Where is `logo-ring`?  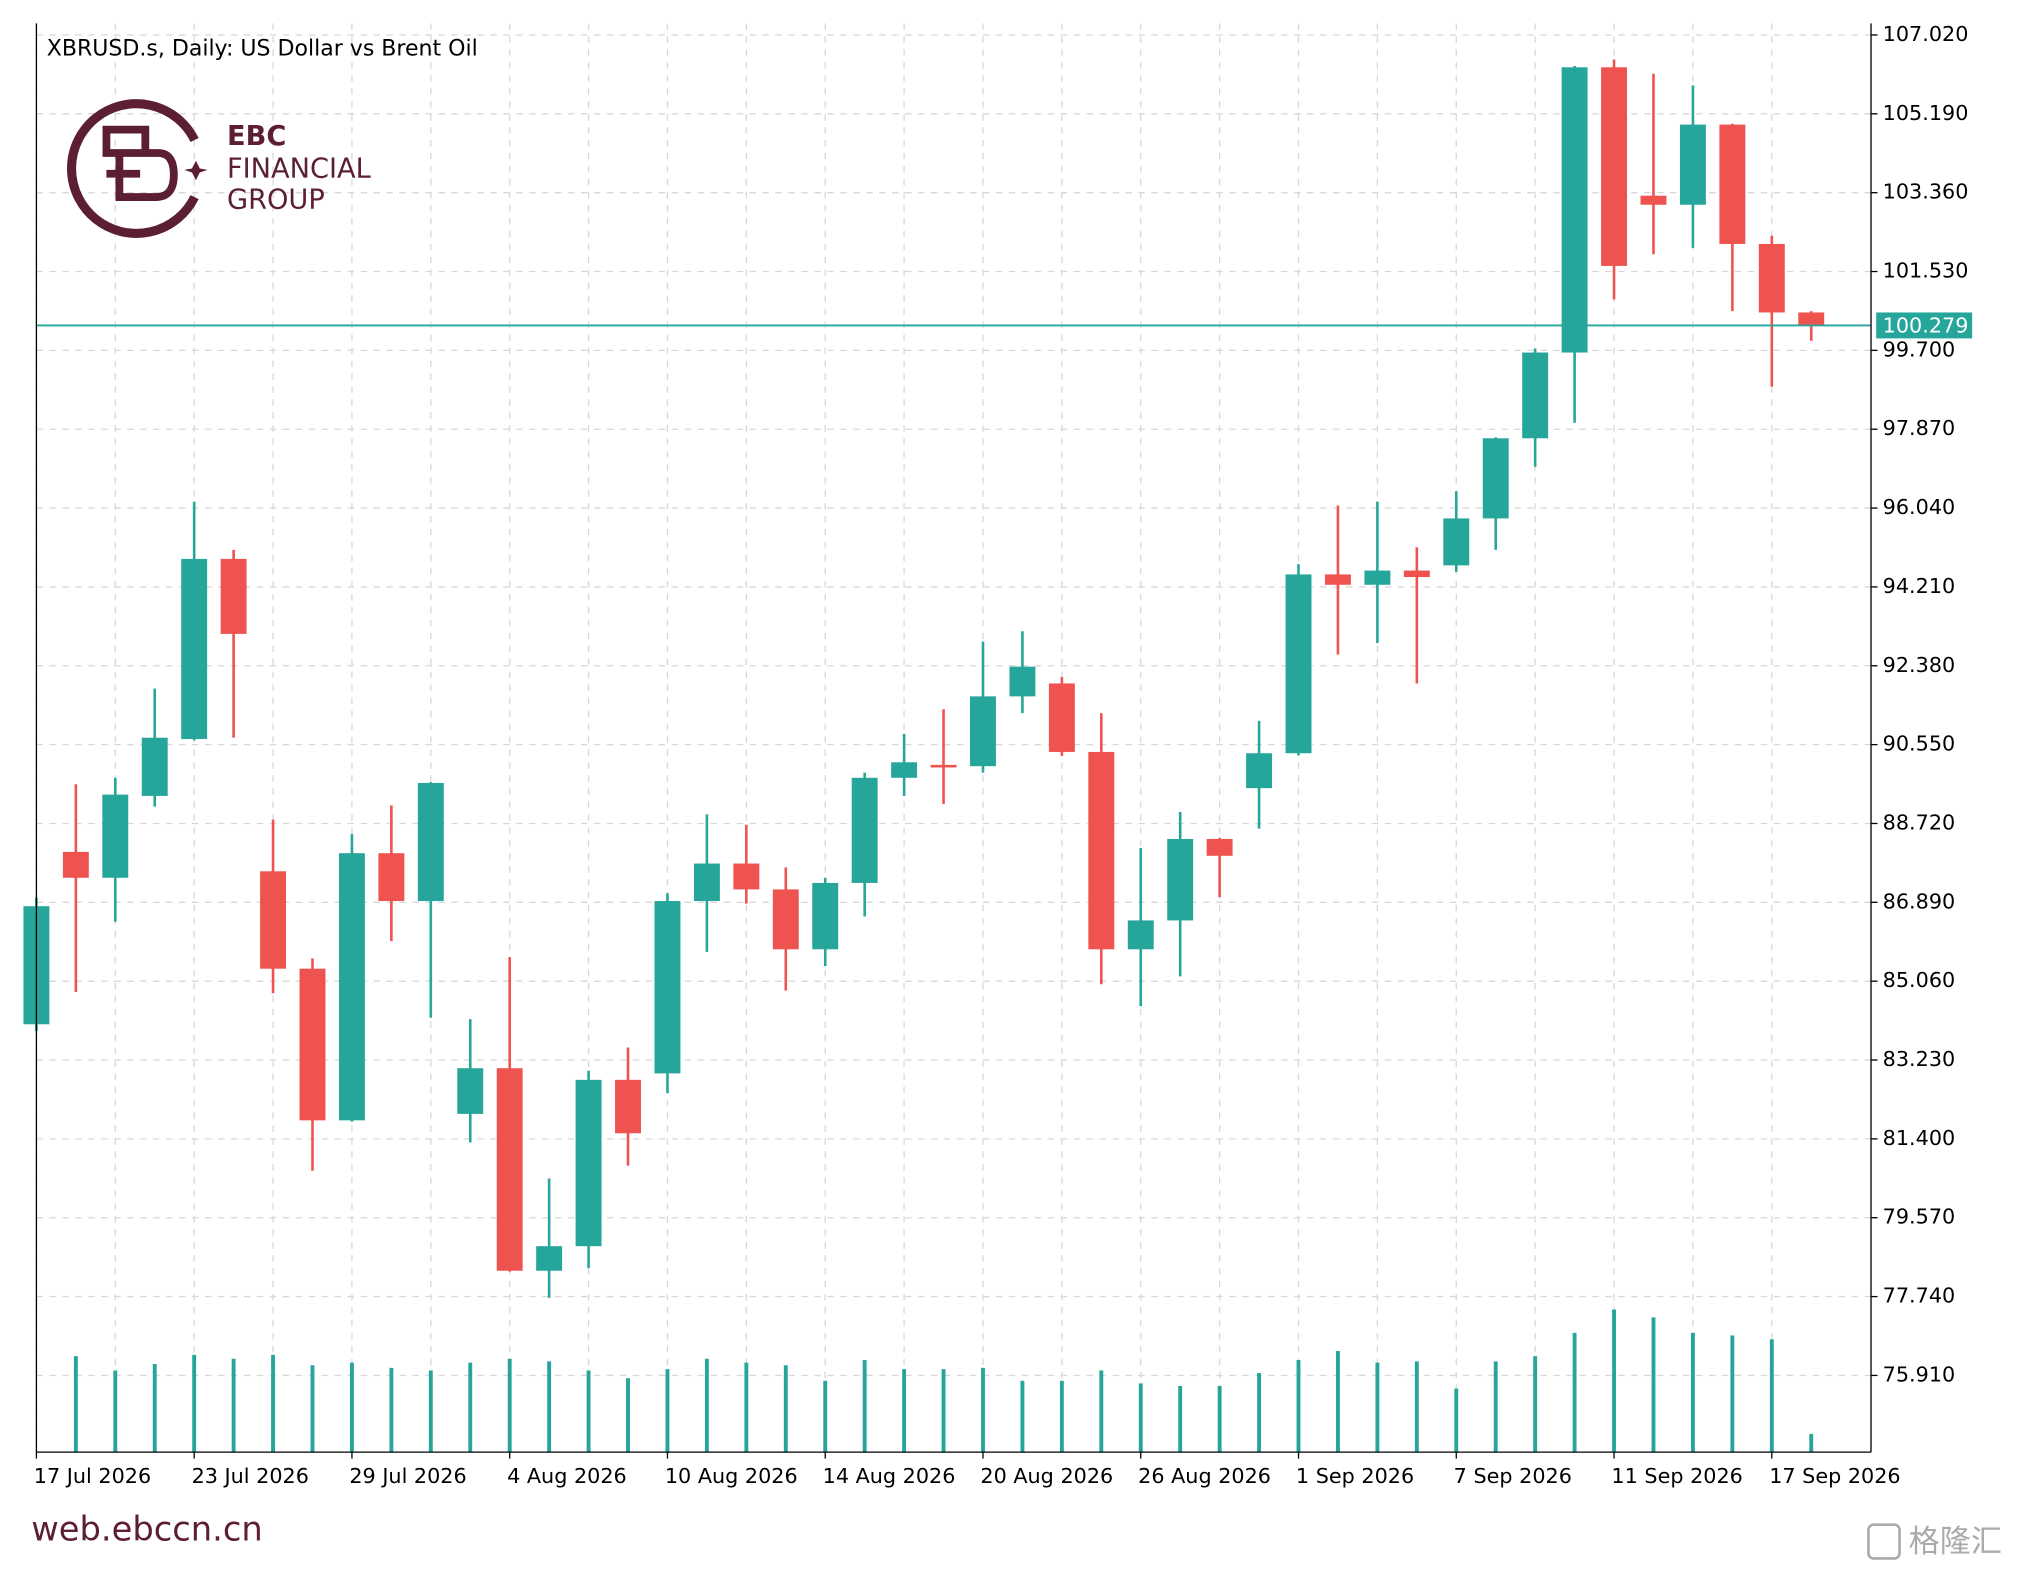
logo-ring is located at coordinates (133, 168).